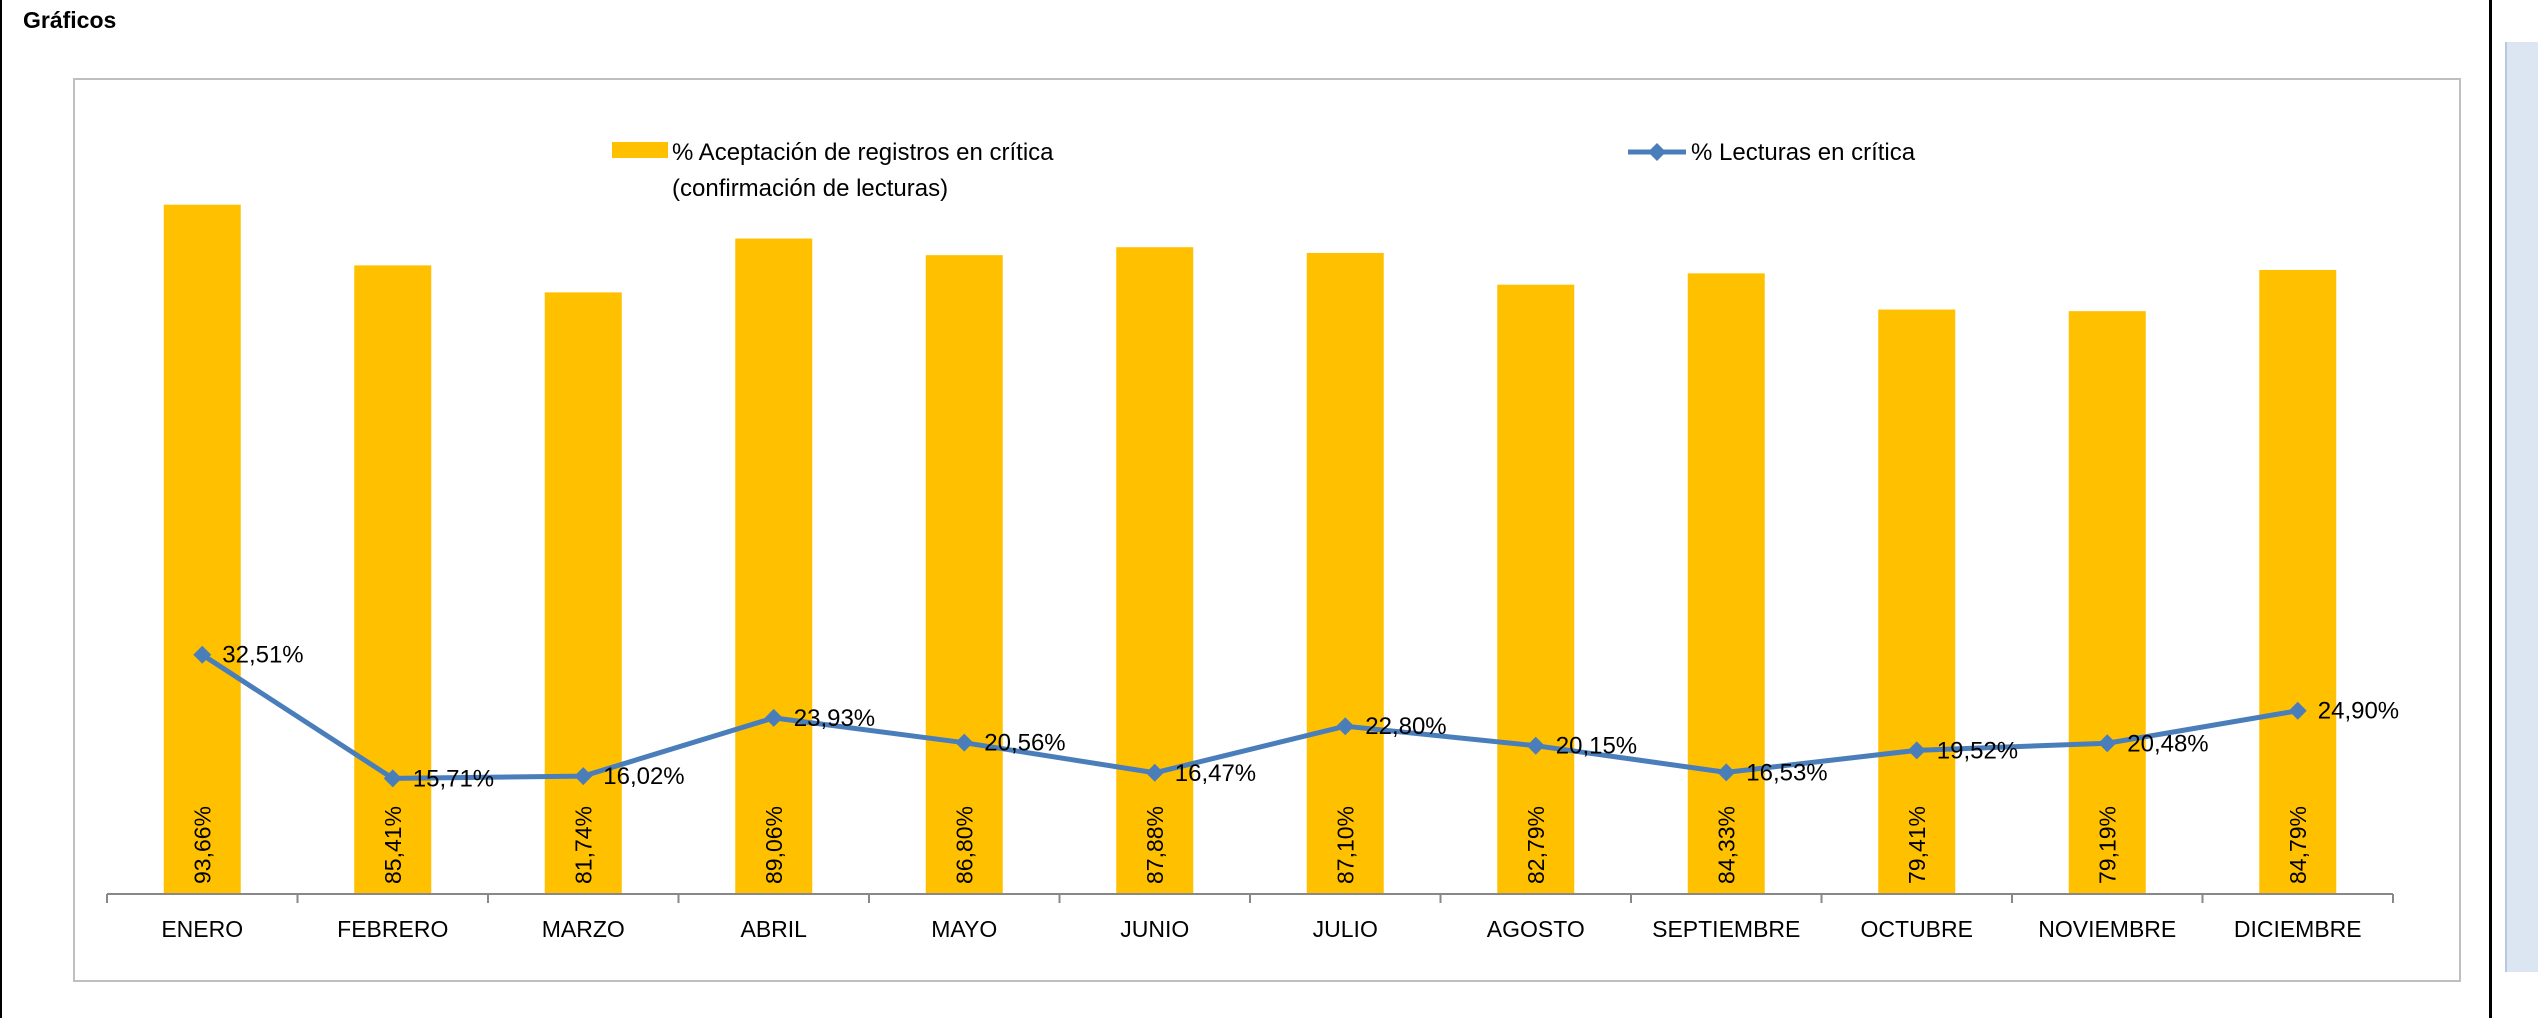 The image size is (2538, 1018). I want to click on bar-data-label: 87,10%, so click(1345, 845).